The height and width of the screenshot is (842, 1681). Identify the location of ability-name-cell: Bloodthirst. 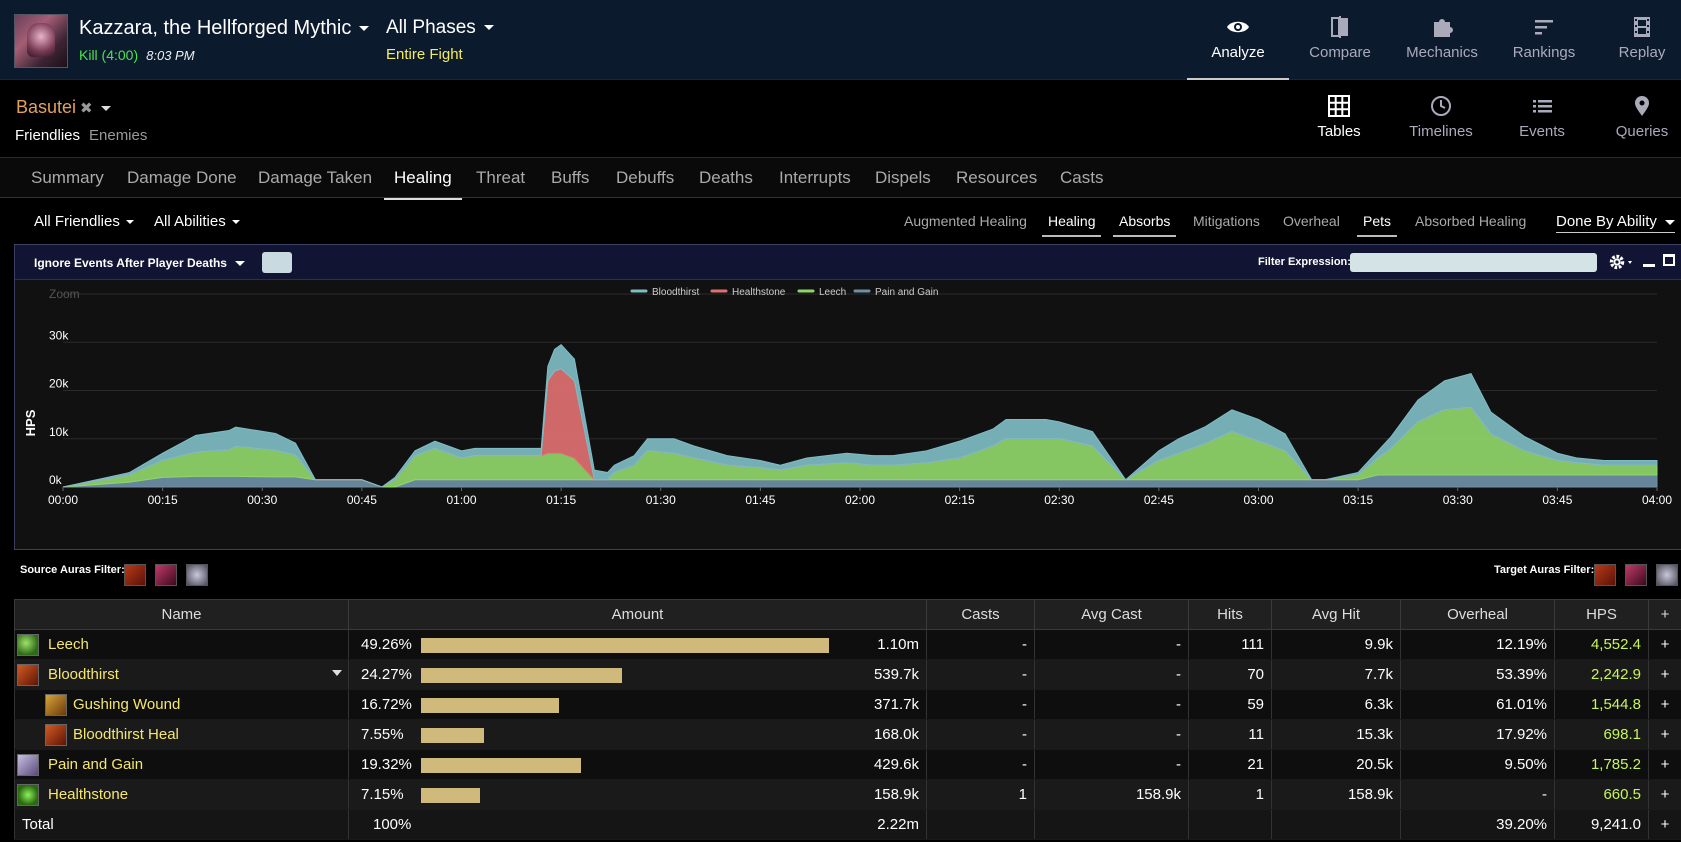
(181, 674).